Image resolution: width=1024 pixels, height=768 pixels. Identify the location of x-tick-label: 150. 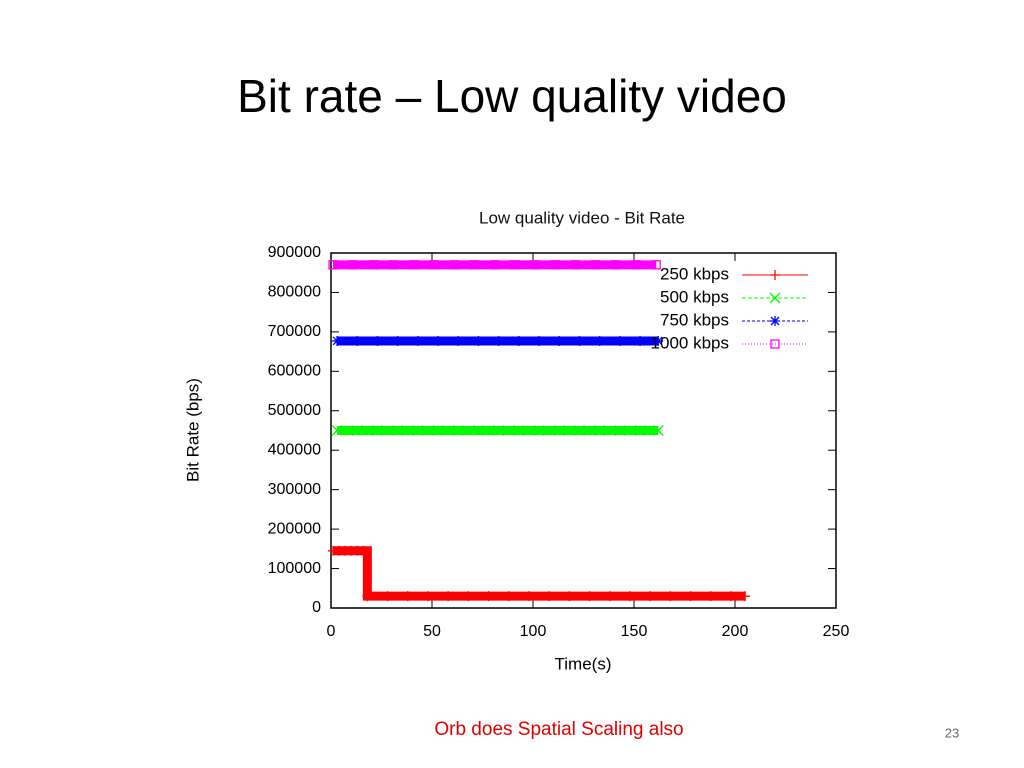
(634, 631).